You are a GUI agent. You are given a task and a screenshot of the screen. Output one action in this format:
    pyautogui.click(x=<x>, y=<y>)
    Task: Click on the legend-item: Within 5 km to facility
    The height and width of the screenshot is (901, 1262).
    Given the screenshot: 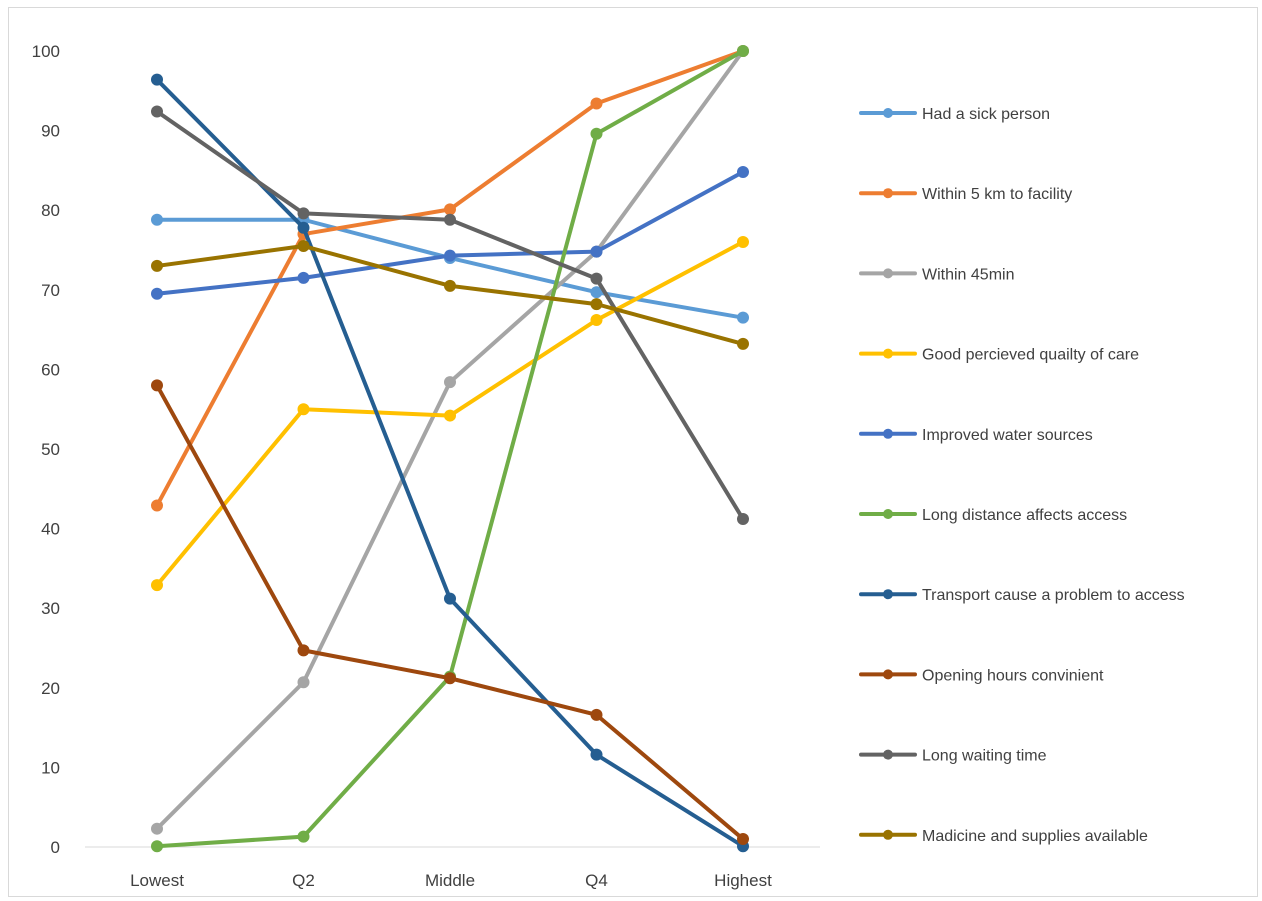 What is the action you would take?
    pyautogui.click(x=965, y=194)
    